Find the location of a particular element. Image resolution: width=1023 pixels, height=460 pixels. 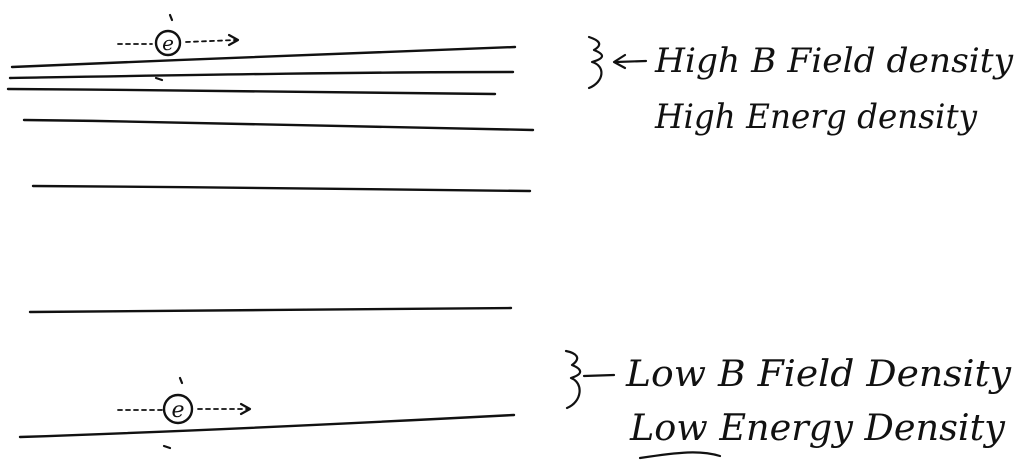

low-label-line1: Low B Field Density is located at coordinates (818, 374).